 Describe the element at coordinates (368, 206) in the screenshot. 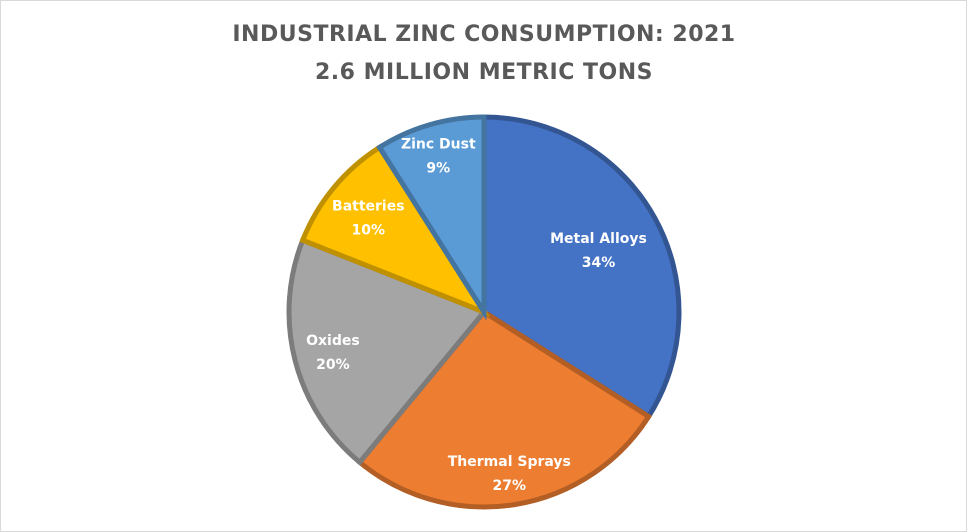

I see `slice-label: Batteries` at that location.